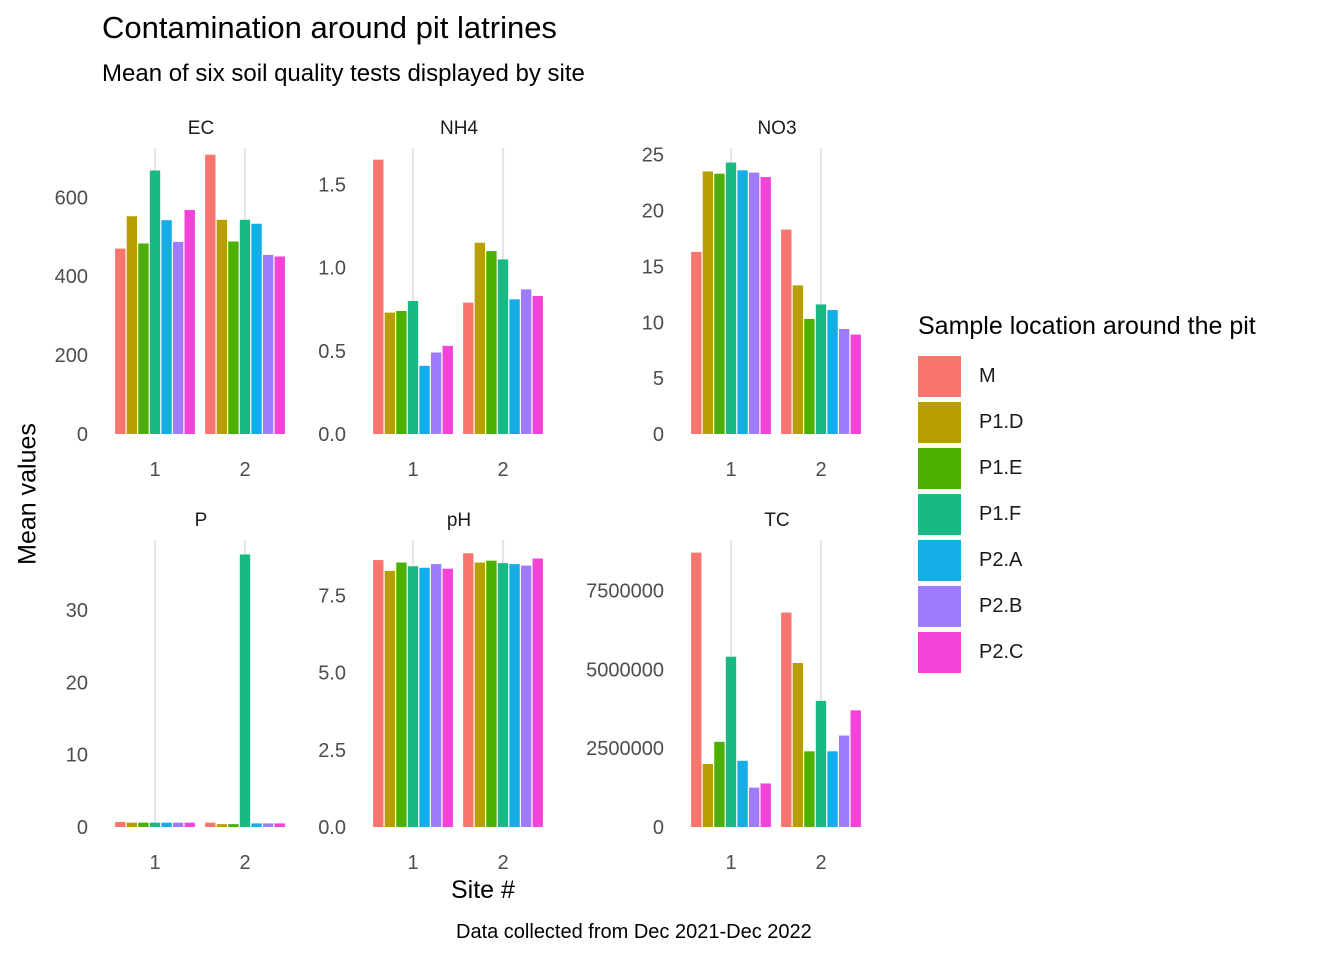 This screenshot has height=960, width=1344. What do you see at coordinates (279, 825) in the screenshot?
I see `bar-P-site2-P2.C` at bounding box center [279, 825].